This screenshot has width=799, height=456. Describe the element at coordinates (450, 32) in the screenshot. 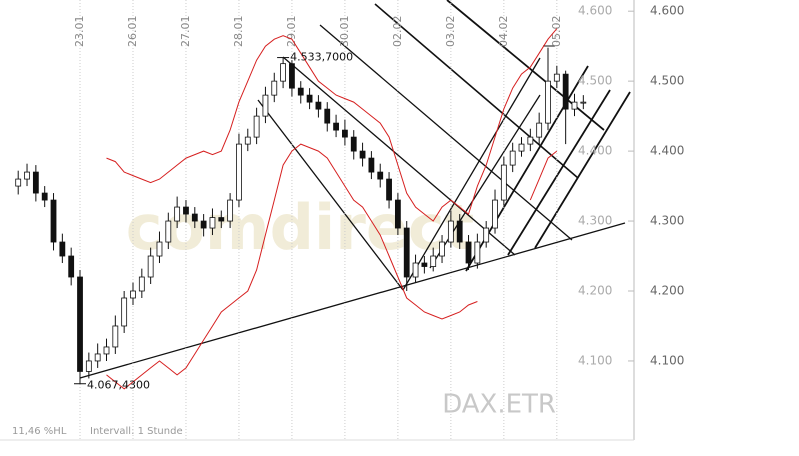

I see `x-tick-label: 03.02` at that location.